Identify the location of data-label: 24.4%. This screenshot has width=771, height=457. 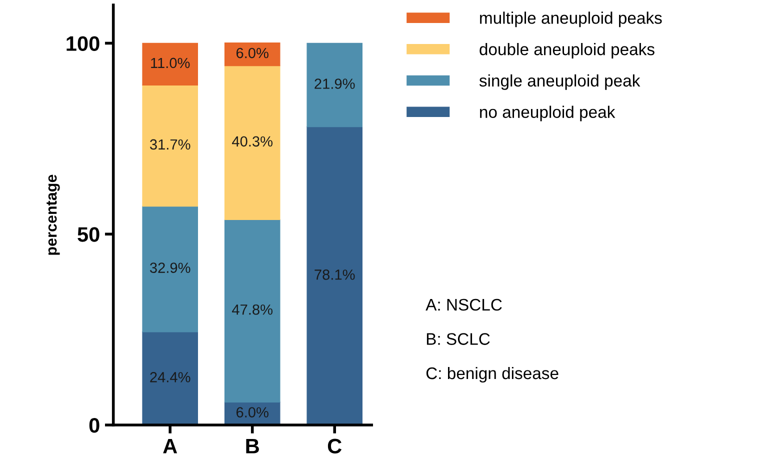
(170, 377).